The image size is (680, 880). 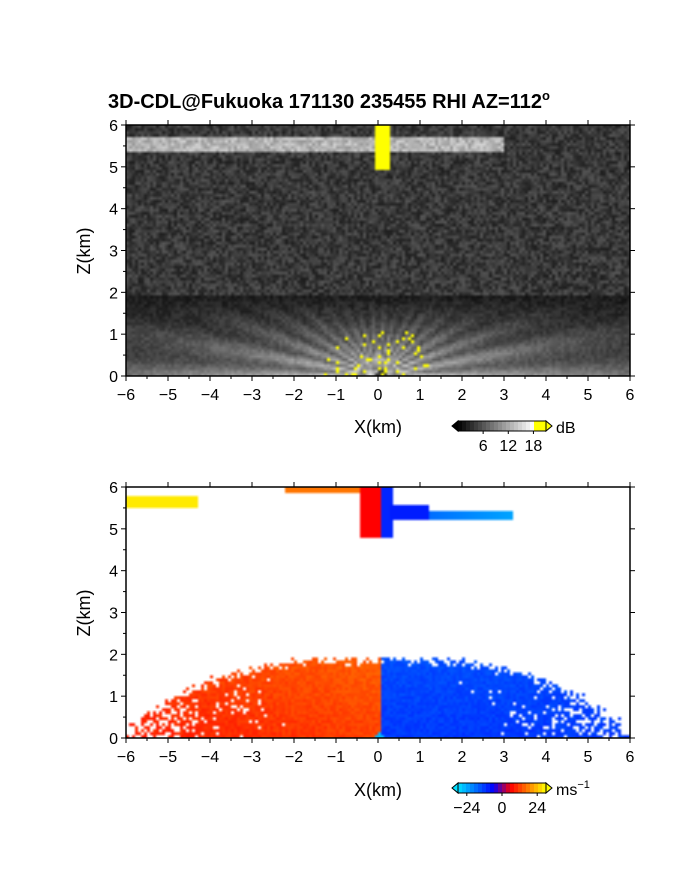 What do you see at coordinates (329, 100) in the screenshot?
I see `chart-title: 3D-CDL@Fukuoka 171130 235455 RHI AZ=112o` at bounding box center [329, 100].